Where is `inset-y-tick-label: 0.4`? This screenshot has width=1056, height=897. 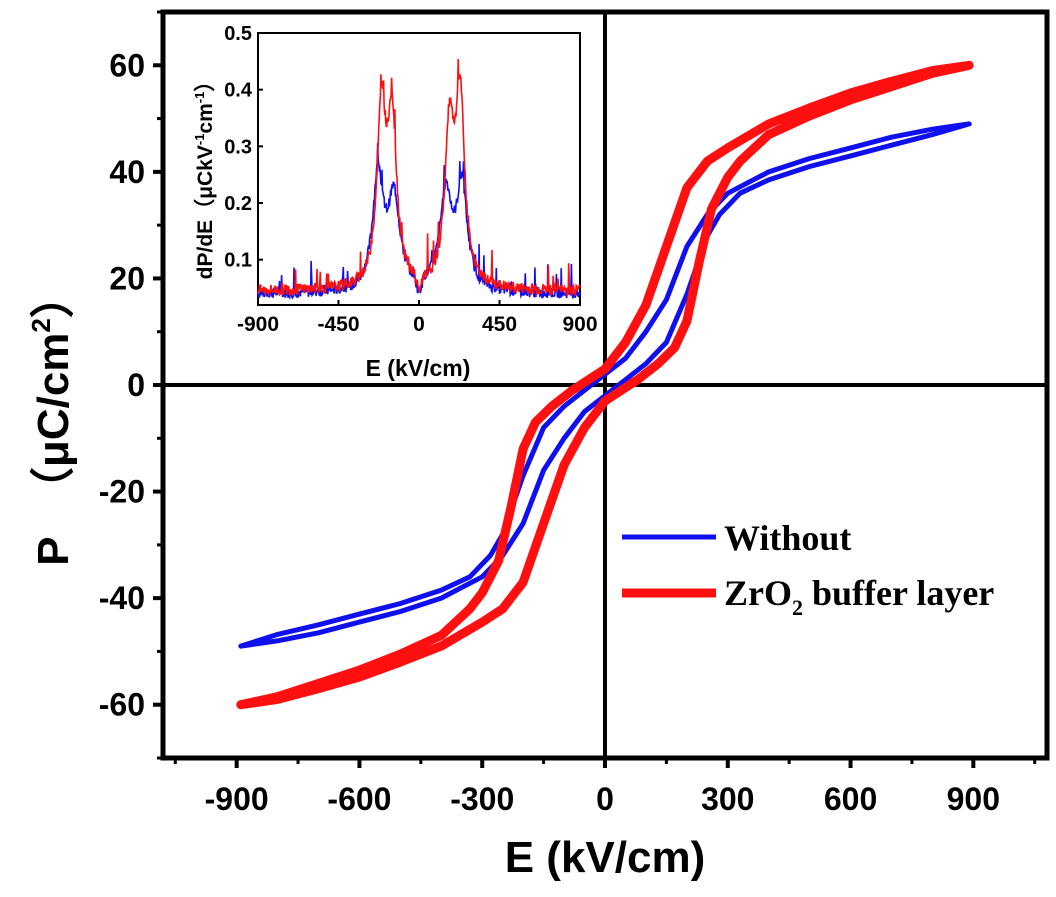 inset-y-tick-label: 0.4 is located at coordinates (238, 91).